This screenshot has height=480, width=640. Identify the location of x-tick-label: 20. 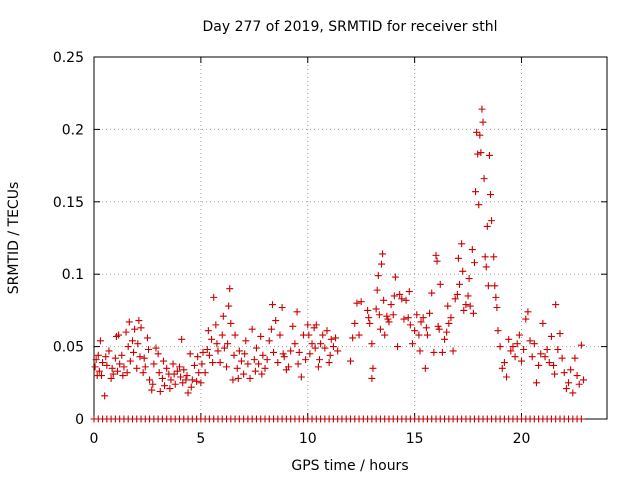
(522, 439).